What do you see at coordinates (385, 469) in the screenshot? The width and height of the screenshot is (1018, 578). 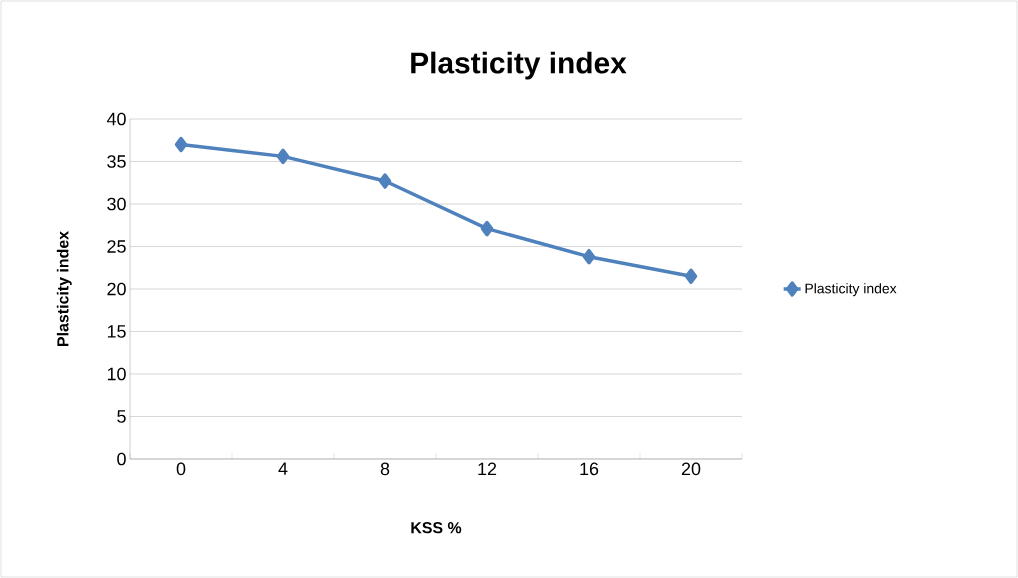 I see `x-tick-label: 8` at bounding box center [385, 469].